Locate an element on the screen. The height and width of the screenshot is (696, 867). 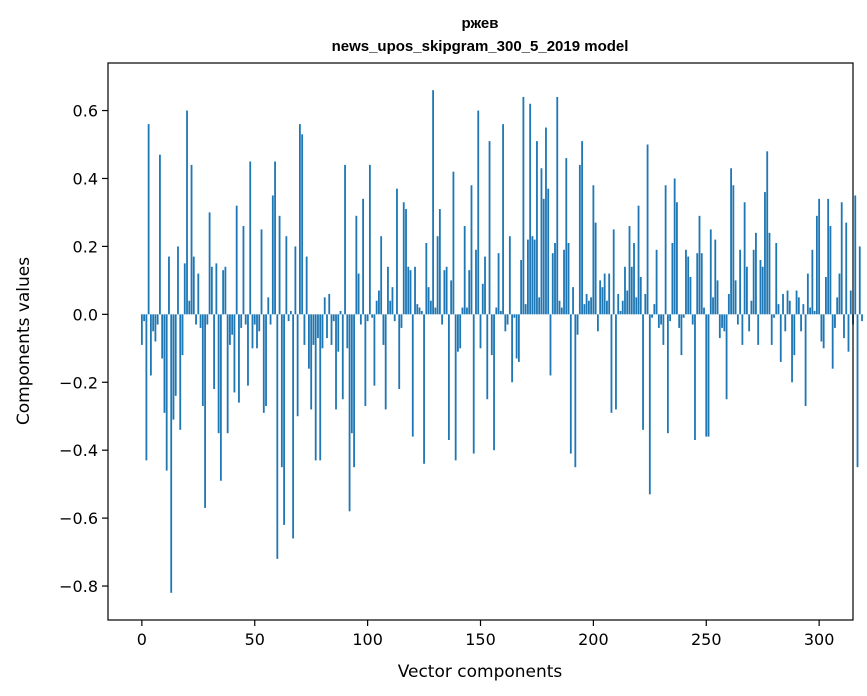
x-tick-label: 200 is located at coordinates (593, 639).